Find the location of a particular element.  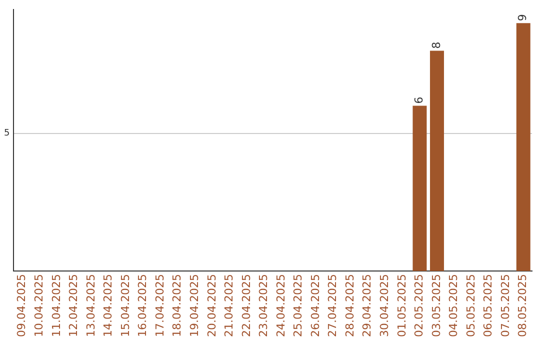

x-tick-label: 01.05.2025 is located at coordinates (401, 306).